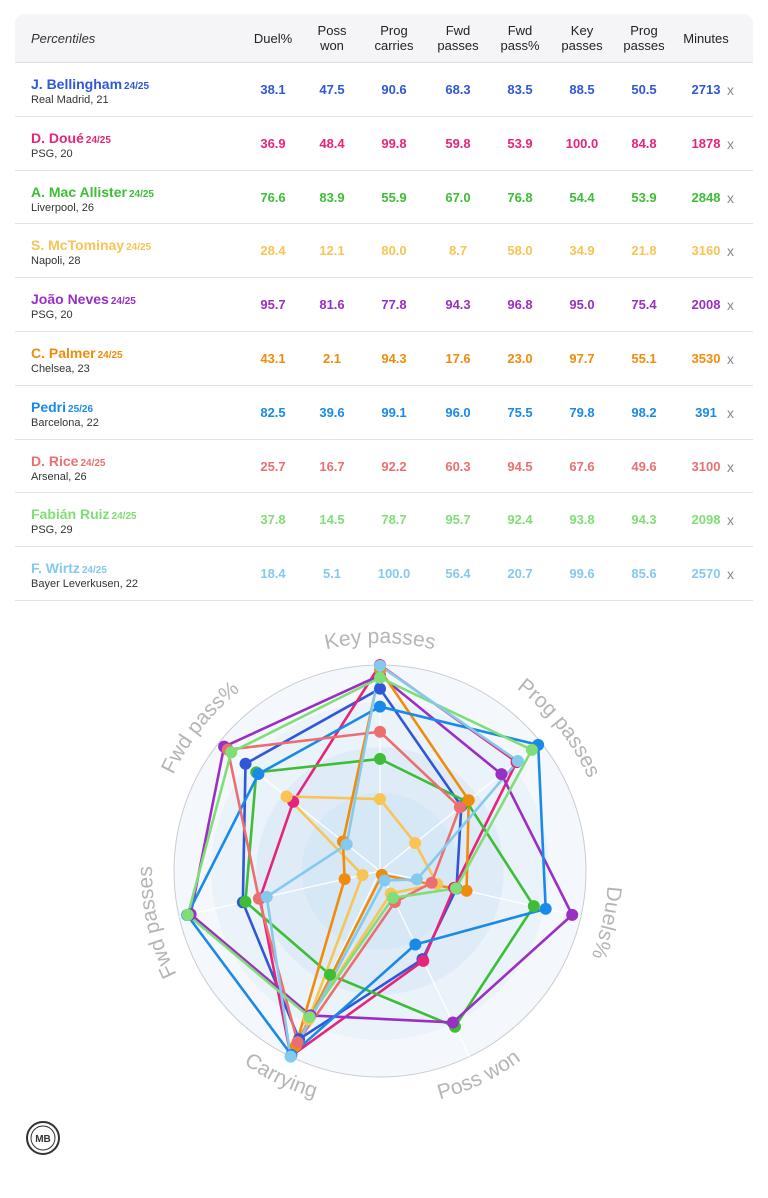 The height and width of the screenshot is (1198, 768). What do you see at coordinates (84, 514) in the screenshot?
I see `player-name: Fabián Ruiz 24/25` at bounding box center [84, 514].